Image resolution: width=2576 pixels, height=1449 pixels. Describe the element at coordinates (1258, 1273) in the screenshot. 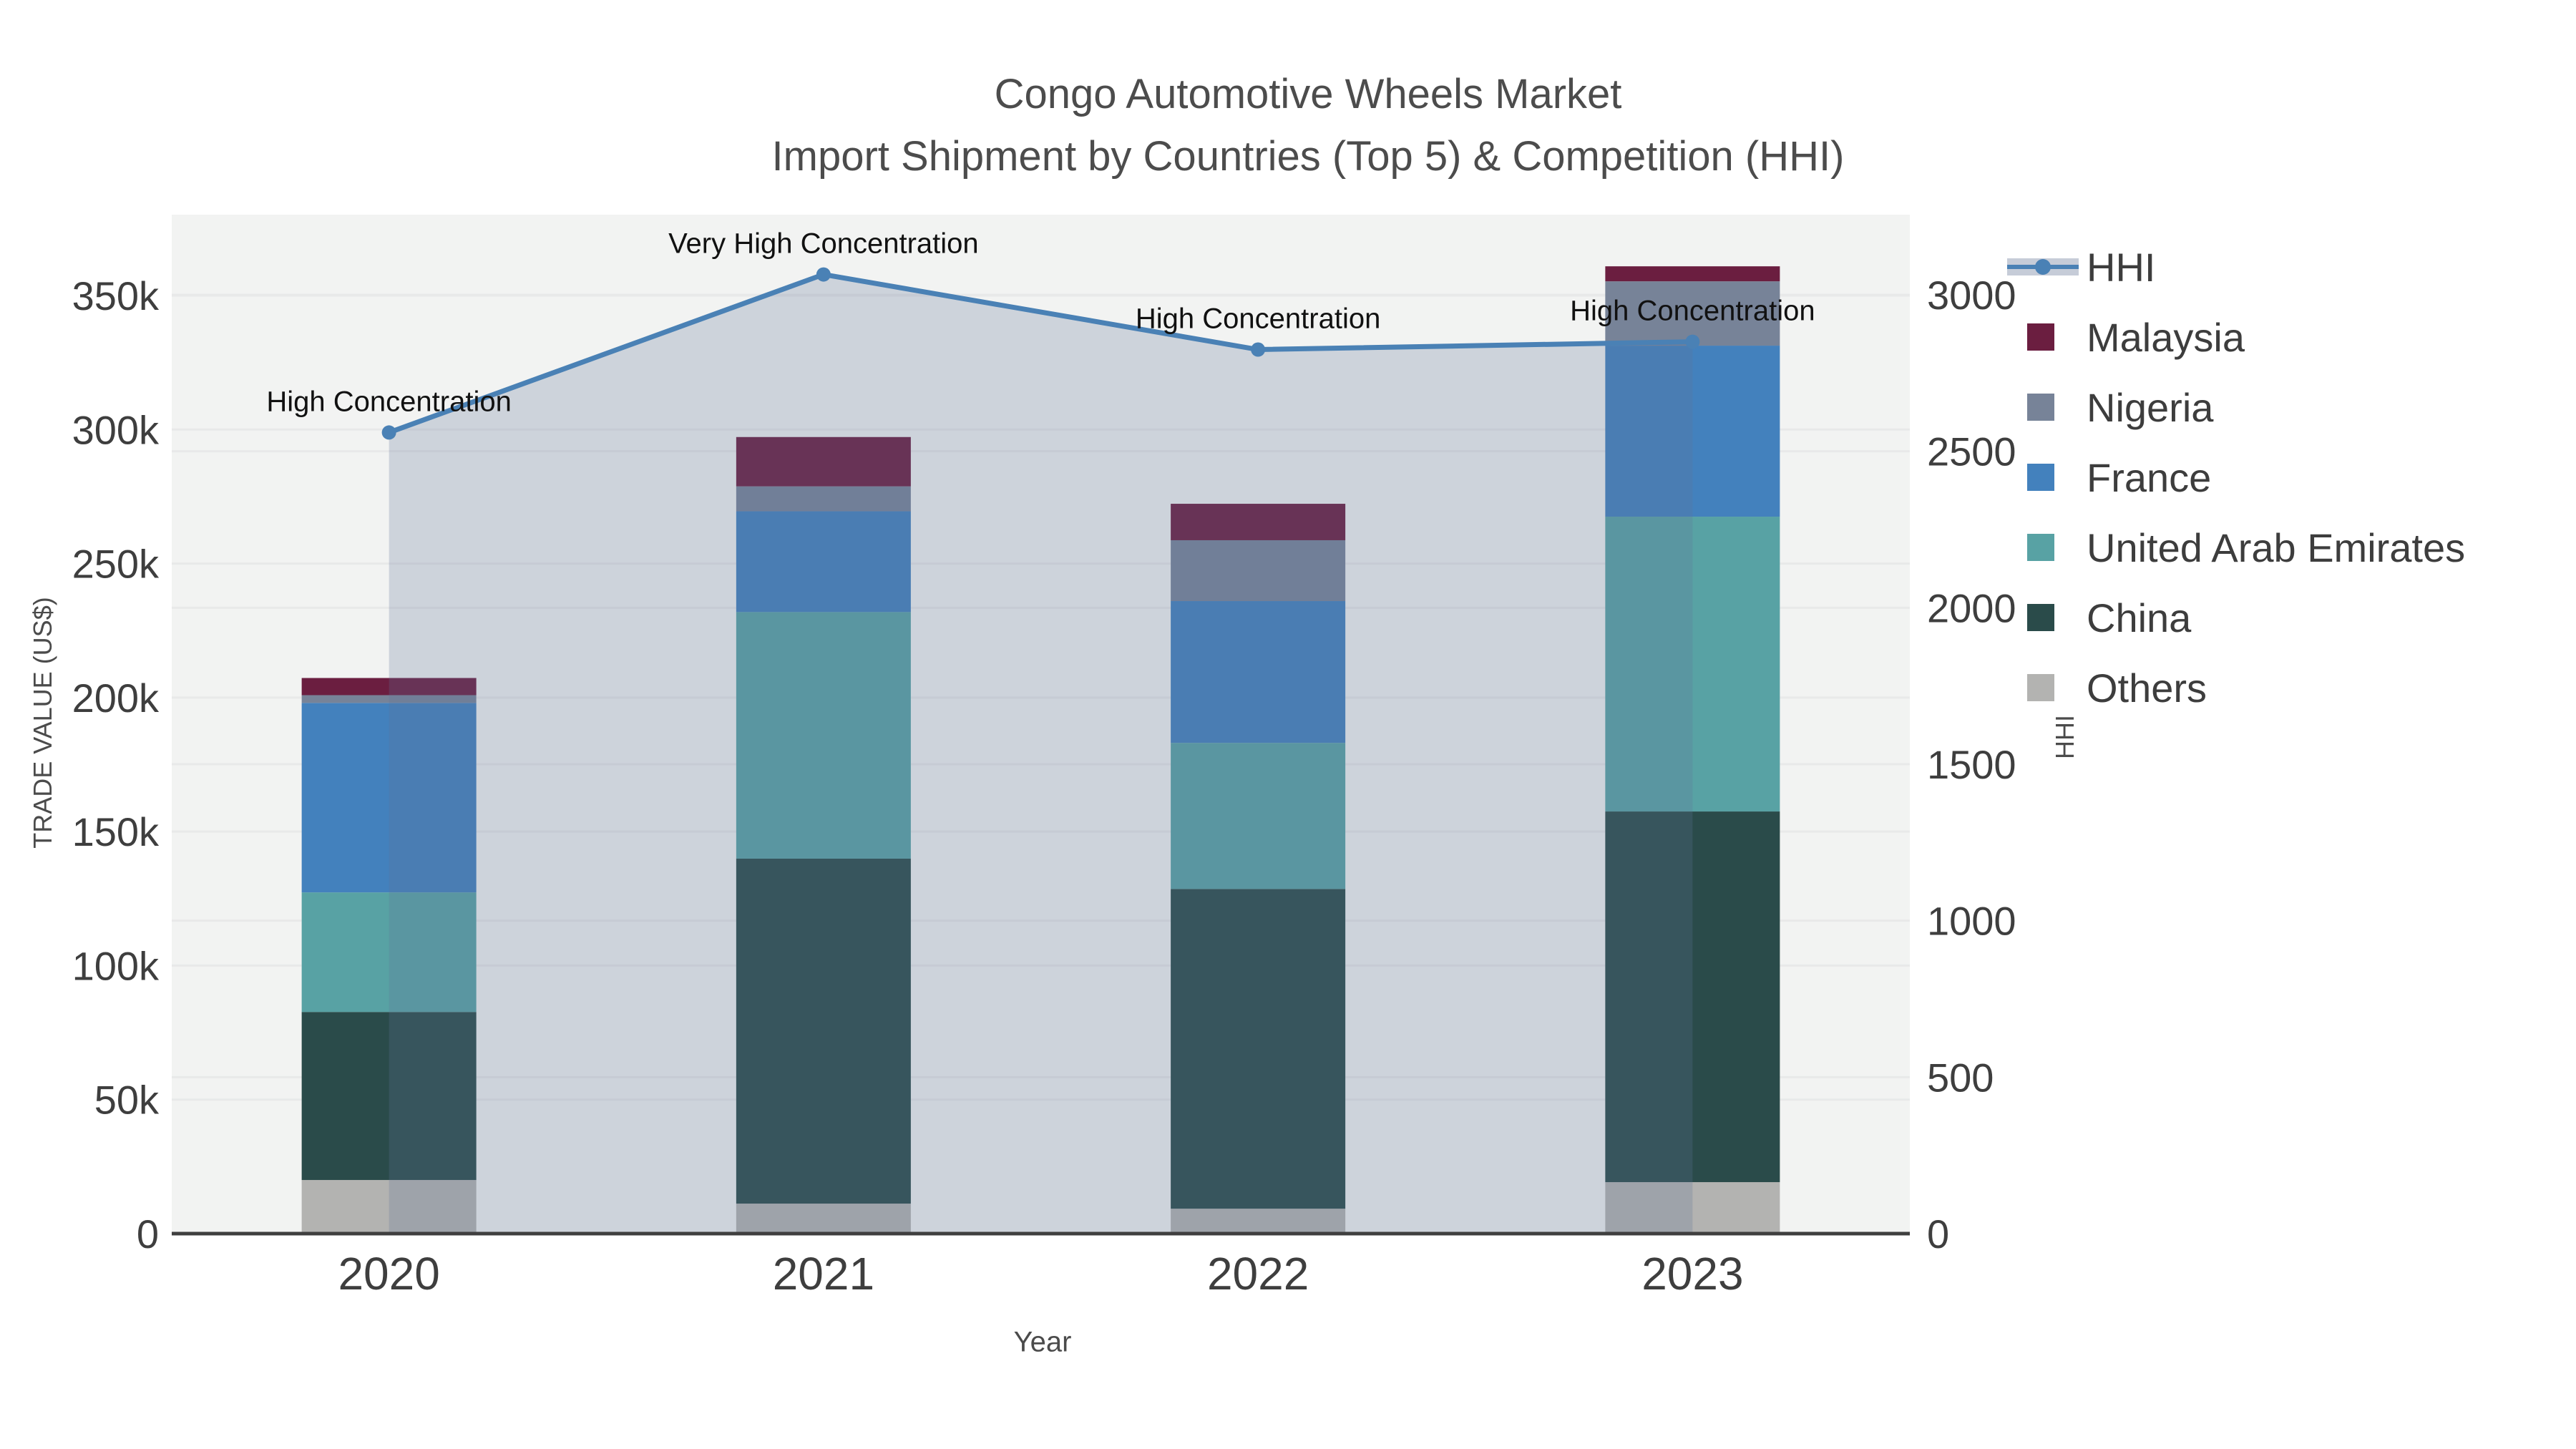

I see `x-tick-label-2022: 2022` at that location.